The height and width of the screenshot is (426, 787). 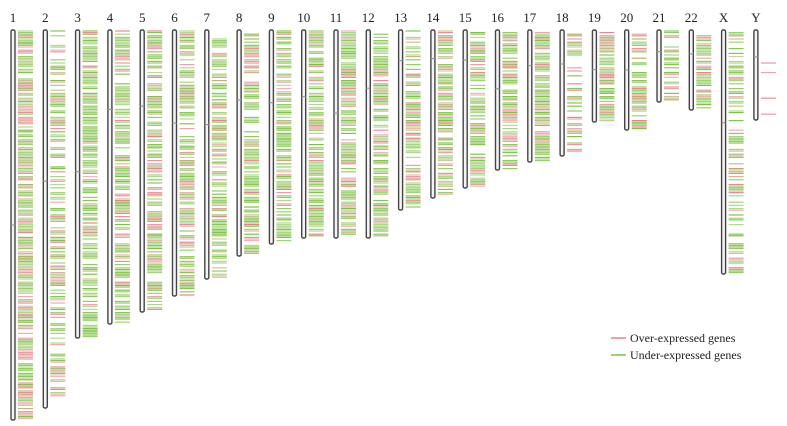 What do you see at coordinates (280, 127) in the screenshot?
I see `chromosome-9: 9` at bounding box center [280, 127].